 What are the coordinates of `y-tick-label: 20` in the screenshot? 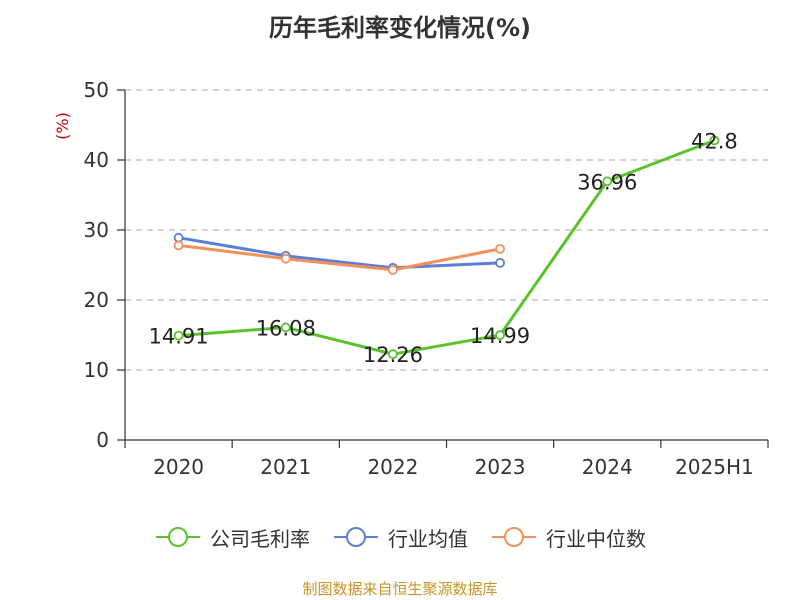 It's located at (96, 300).